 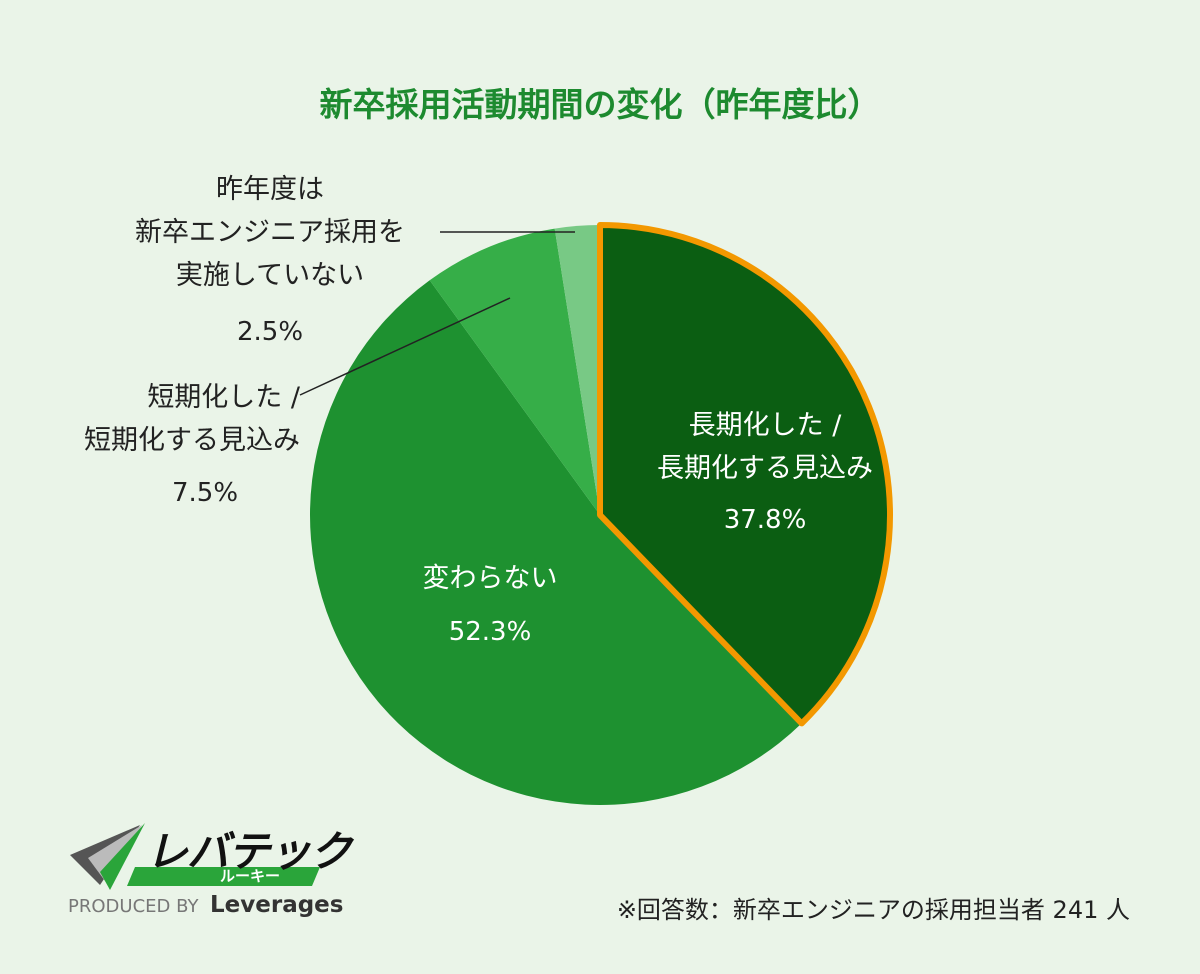 I want to click on value-label: 2.5%, so click(x=270, y=332).